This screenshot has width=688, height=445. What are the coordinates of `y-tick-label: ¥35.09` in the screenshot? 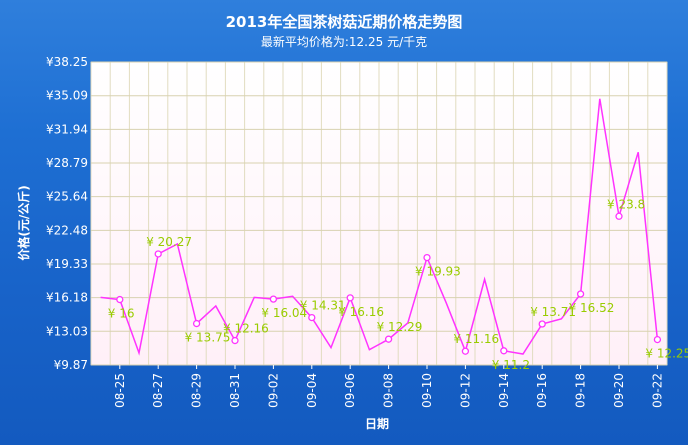 It's located at (67, 96).